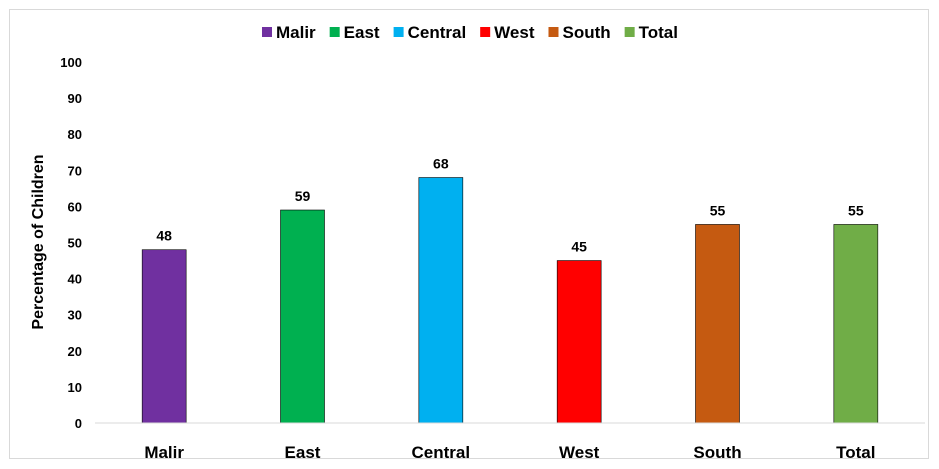 This screenshot has height=469, width=939. Describe the element at coordinates (75, 351) in the screenshot. I see `y-tick-label: 20` at that location.